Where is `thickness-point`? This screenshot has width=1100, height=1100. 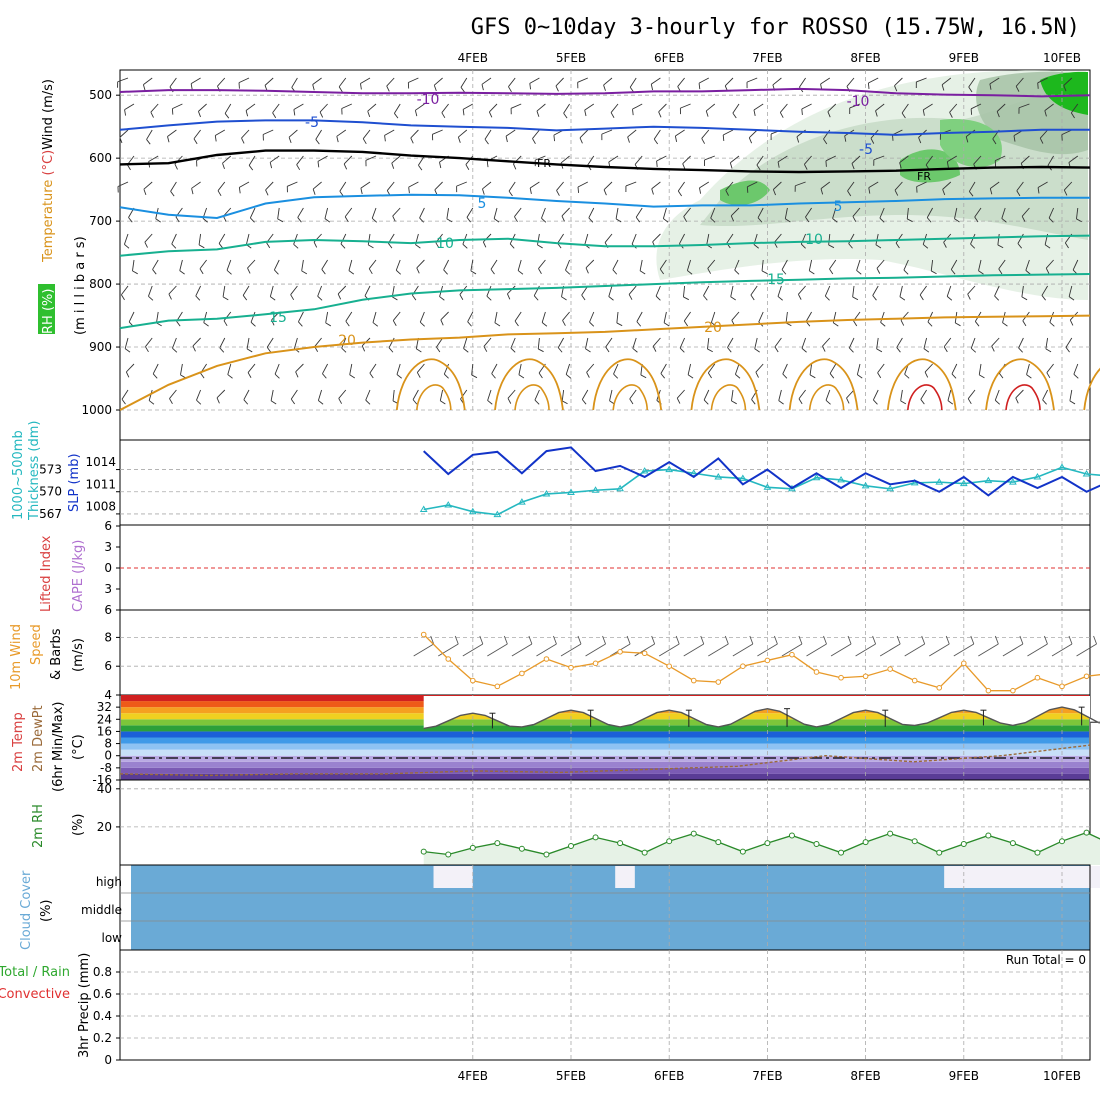
thickness-point is located at coordinates (767, 486).